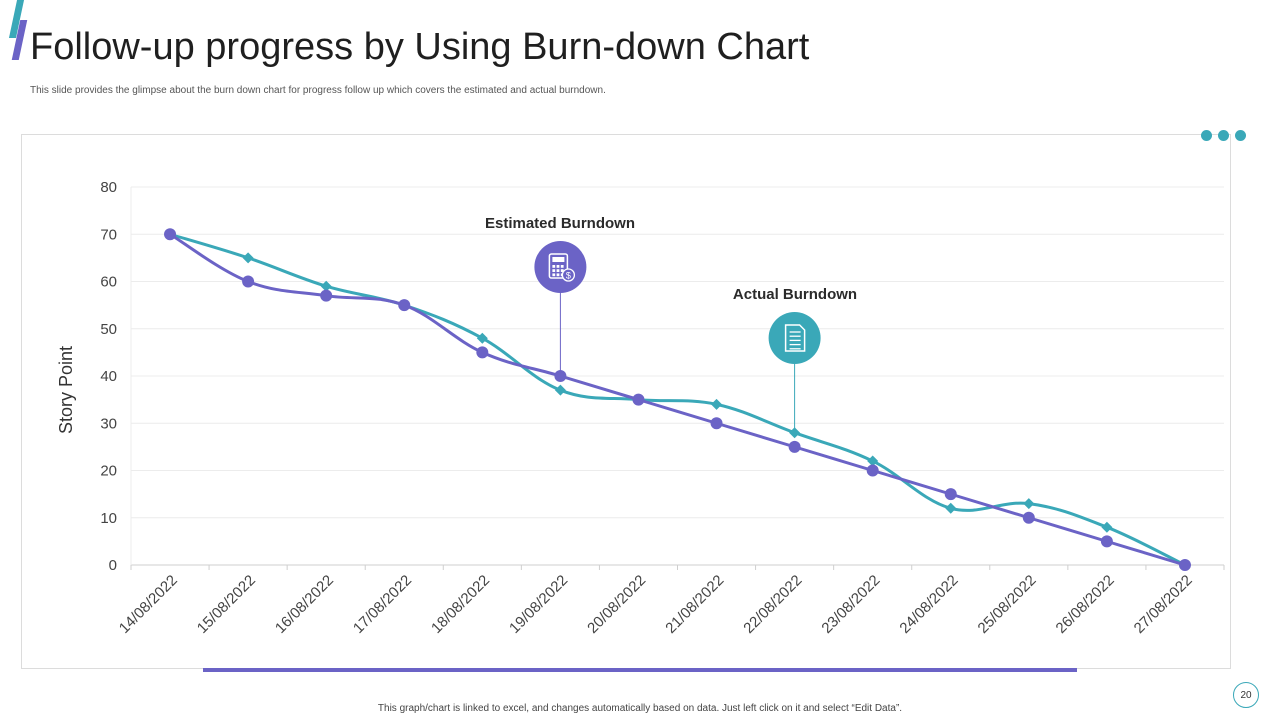 Image resolution: width=1280 pixels, height=720 pixels. Describe the element at coordinates (108, 329) in the screenshot. I see `y-tick-label: 50` at that location.